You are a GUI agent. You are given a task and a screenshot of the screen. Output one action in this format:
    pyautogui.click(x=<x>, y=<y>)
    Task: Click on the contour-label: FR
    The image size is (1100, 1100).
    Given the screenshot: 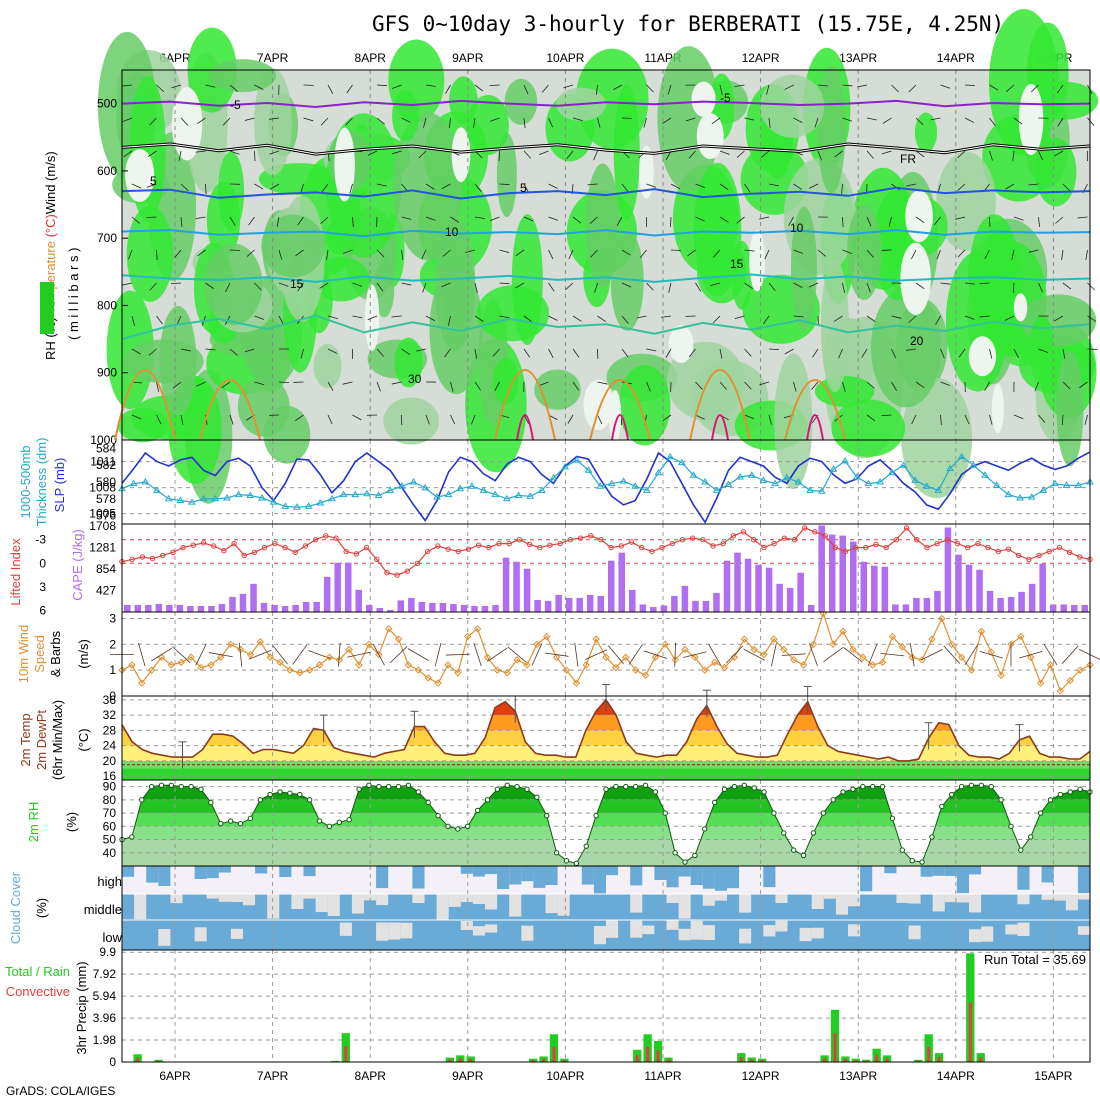 What is the action you would take?
    pyautogui.click(x=908, y=159)
    